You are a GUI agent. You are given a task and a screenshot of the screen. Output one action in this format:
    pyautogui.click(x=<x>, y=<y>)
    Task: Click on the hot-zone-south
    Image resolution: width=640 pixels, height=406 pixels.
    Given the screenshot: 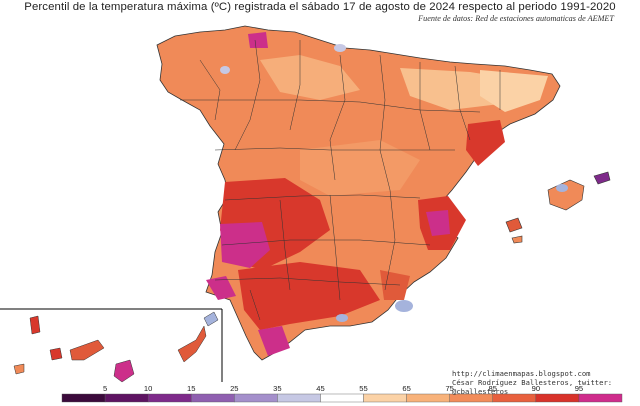 What is the action you would take?
    pyautogui.click(x=309, y=296)
    